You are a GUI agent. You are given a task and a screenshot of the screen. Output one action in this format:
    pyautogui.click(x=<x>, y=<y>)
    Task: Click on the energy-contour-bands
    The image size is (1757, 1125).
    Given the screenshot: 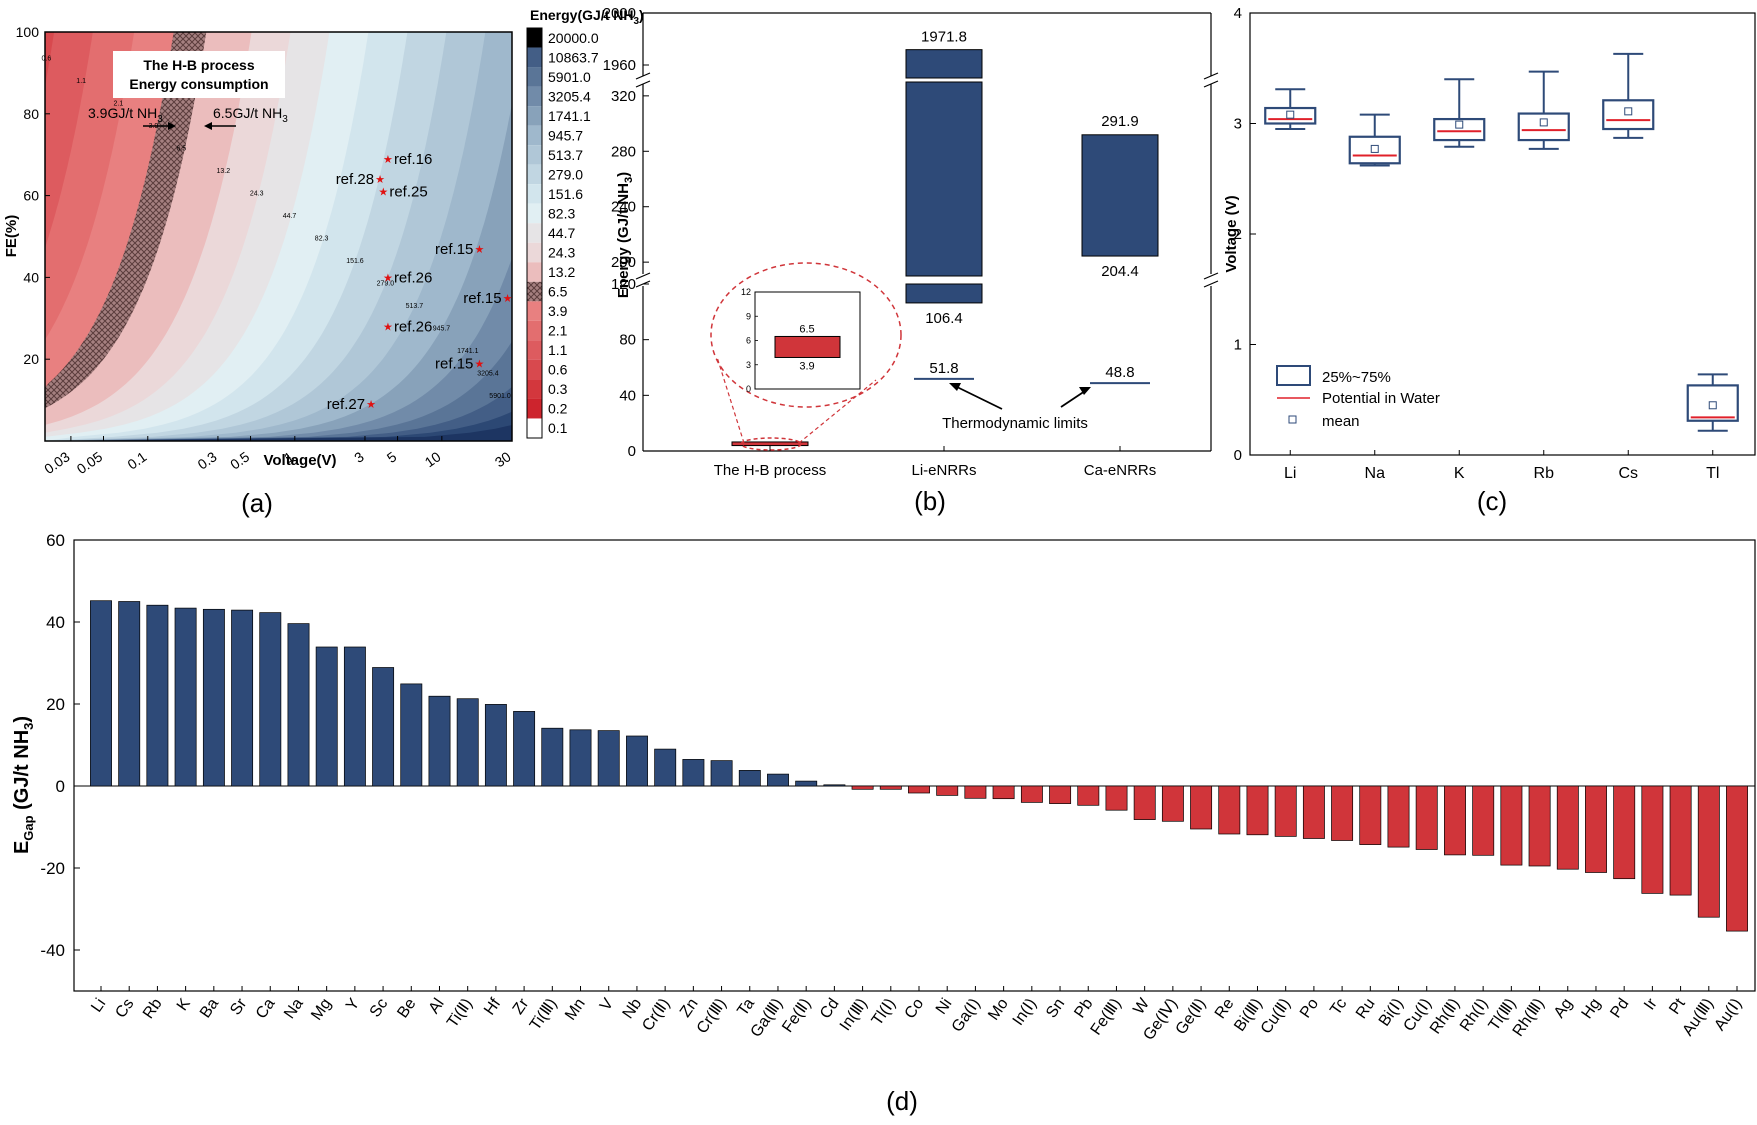 What is the action you would take?
    pyautogui.click(x=278, y=236)
    